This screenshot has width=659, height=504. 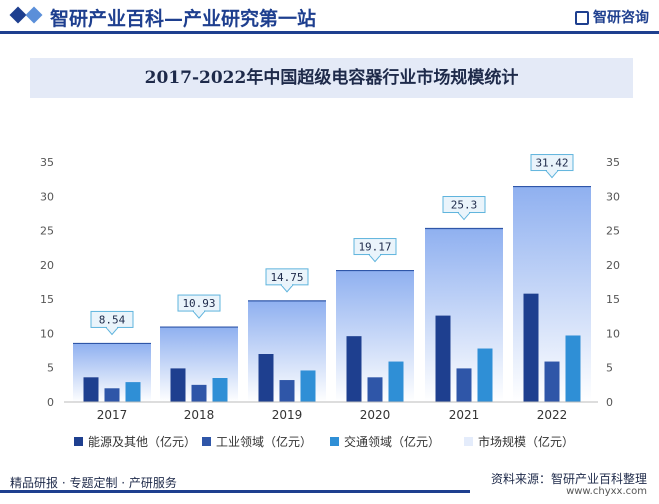 I want to click on header-divider, so click(x=329, y=32).